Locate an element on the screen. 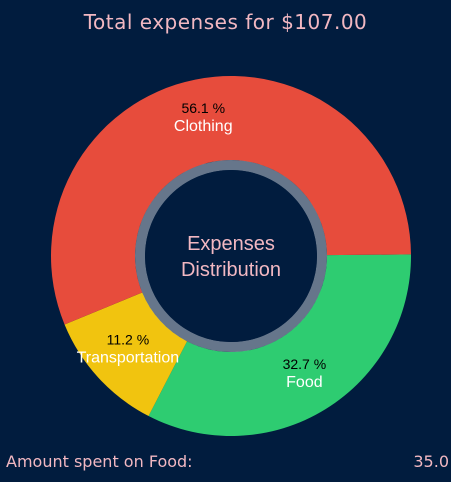 The height and width of the screenshot is (482, 451). slice-name-label-food: Food is located at coordinates (304, 382).